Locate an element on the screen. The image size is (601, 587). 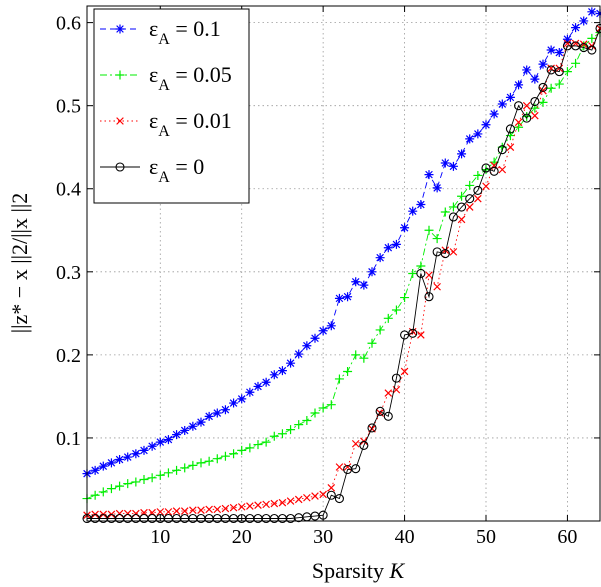
legend-entry: εA = 0.05 is located at coordinates (166, 78).